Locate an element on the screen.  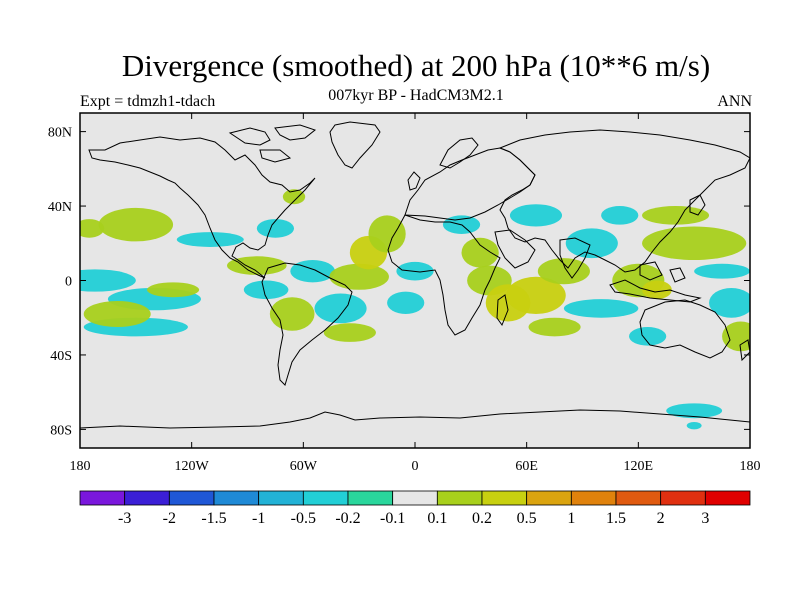
colorbar-label: 0.1 is located at coordinates (437, 518).